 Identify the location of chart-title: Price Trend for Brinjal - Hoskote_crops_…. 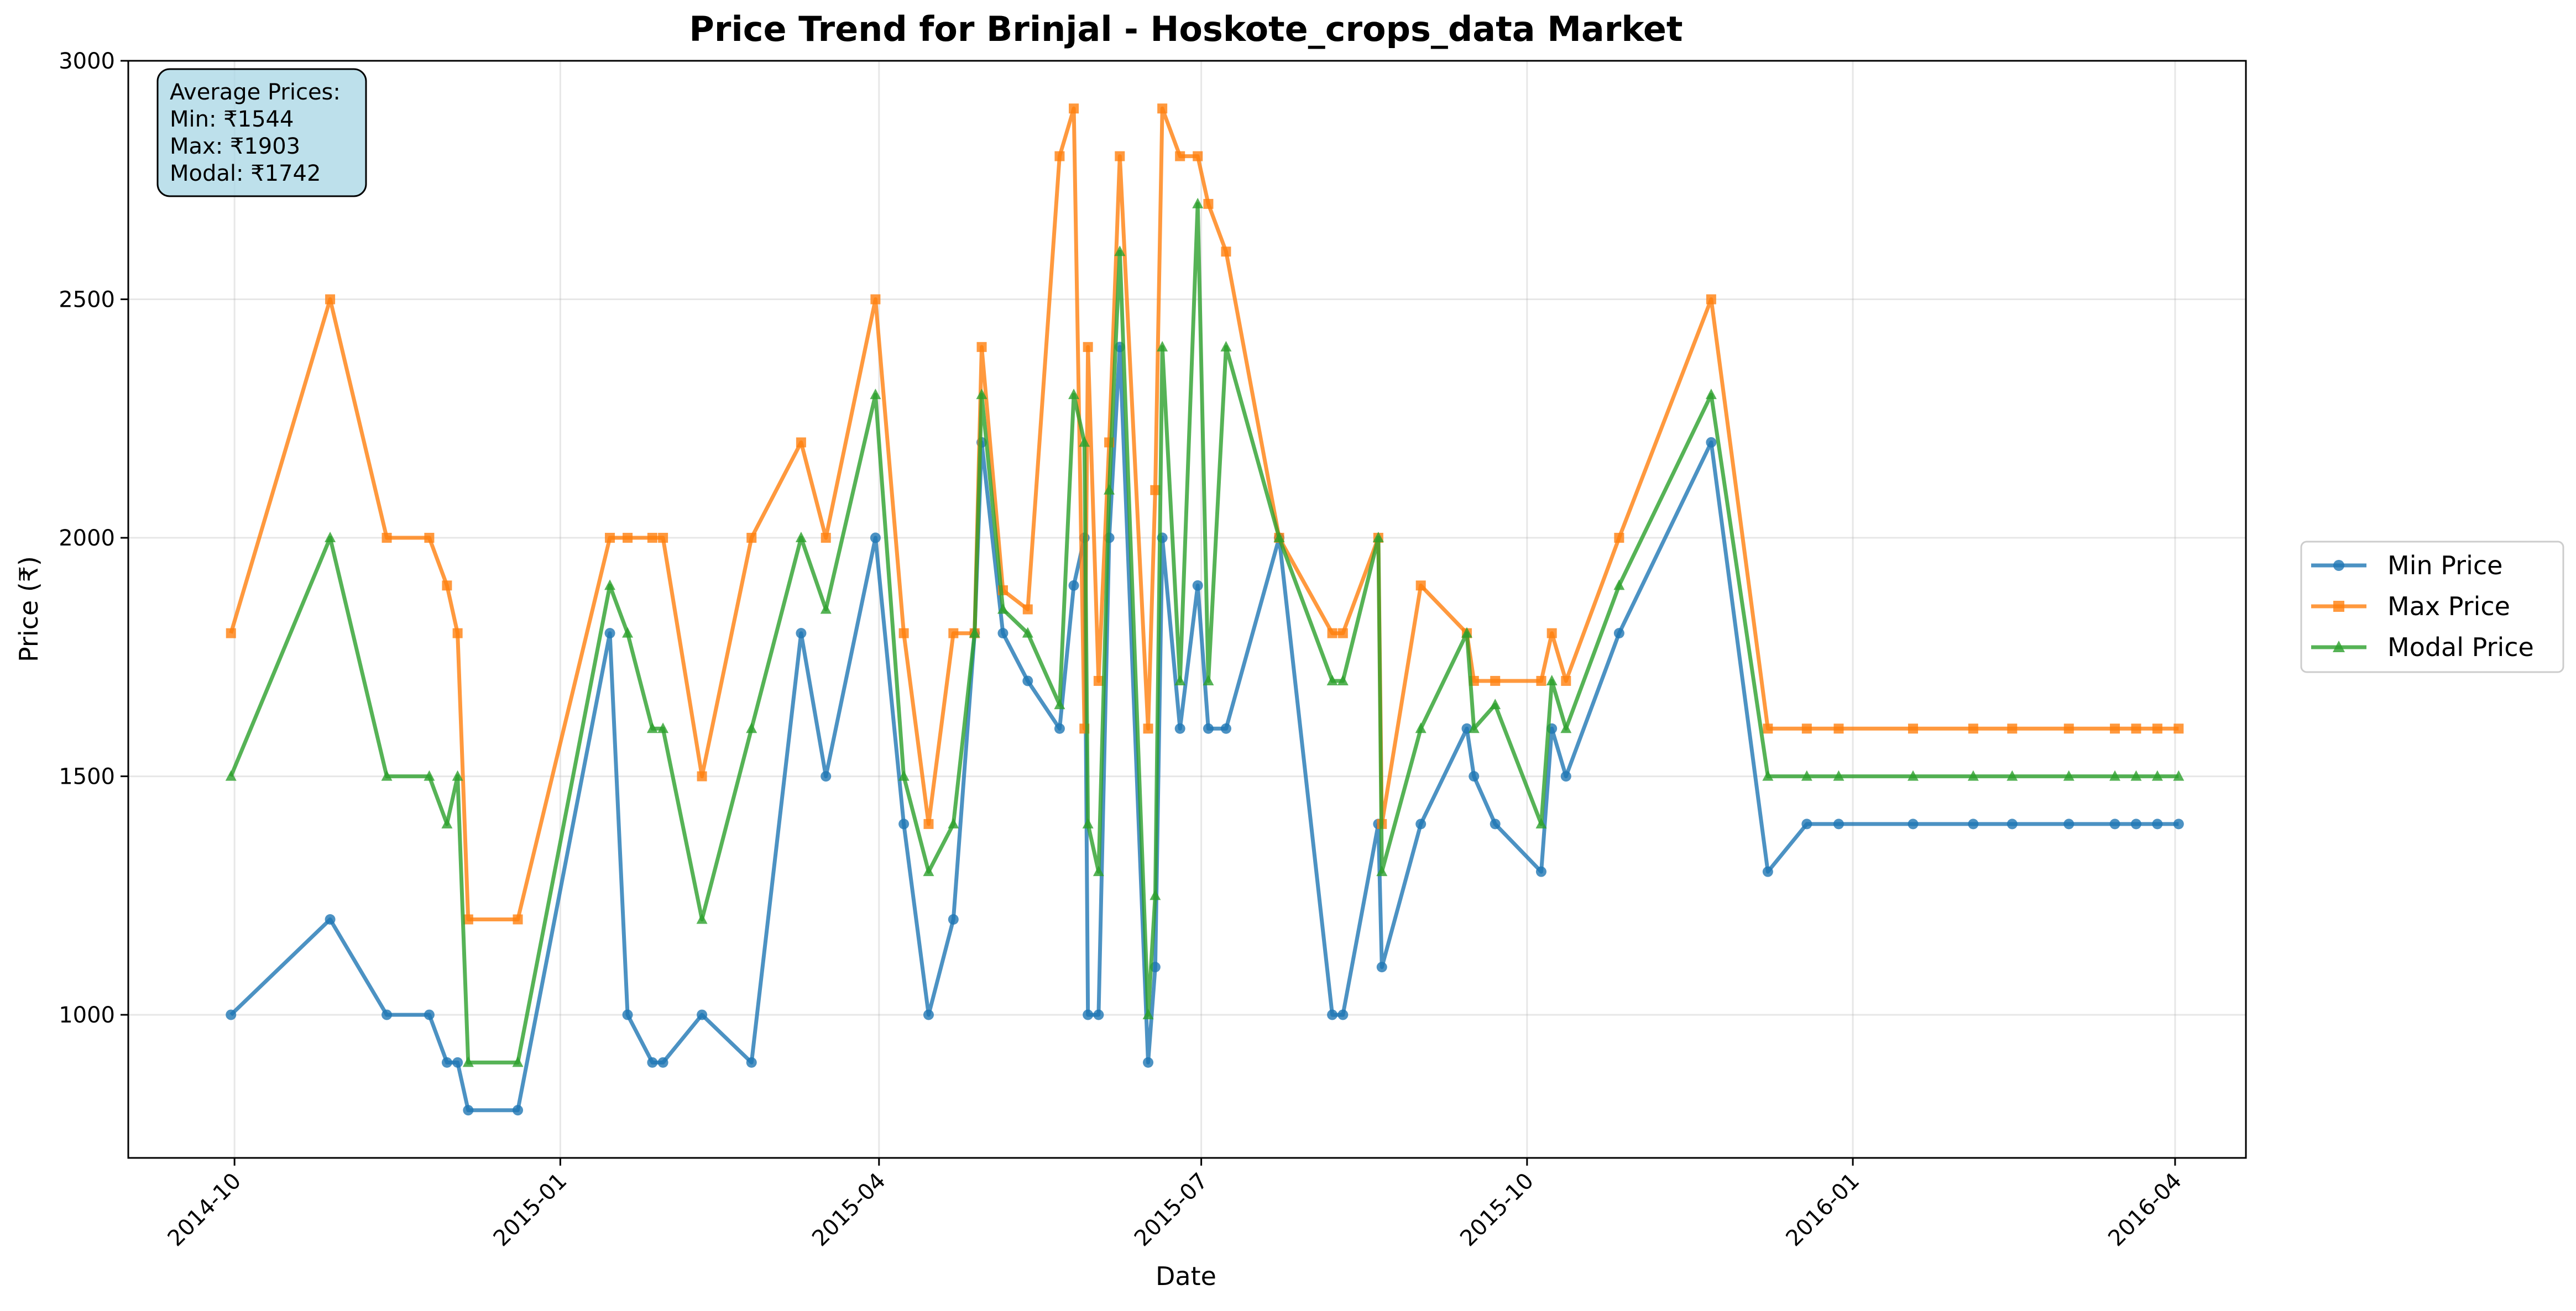
(1186, 29).